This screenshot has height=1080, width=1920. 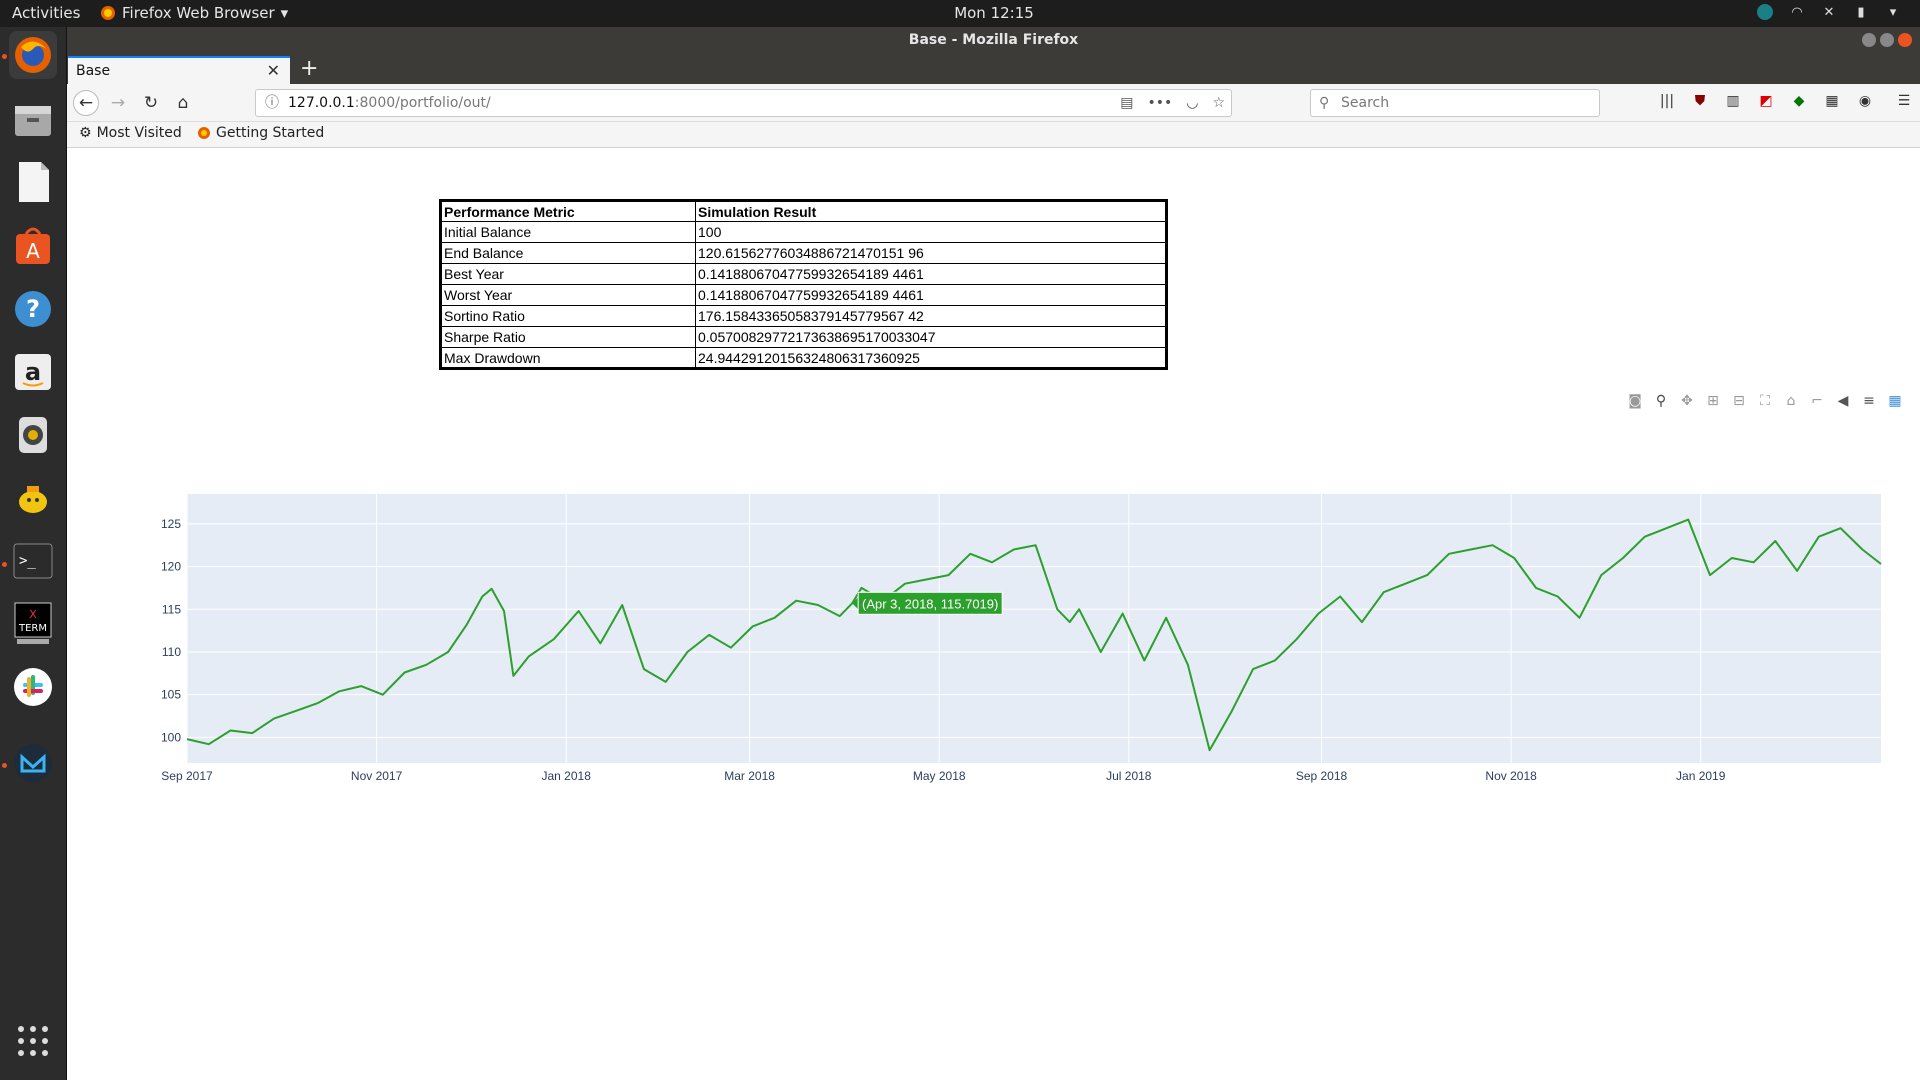 I want to click on tab-base: Base ✕, so click(x=179, y=70).